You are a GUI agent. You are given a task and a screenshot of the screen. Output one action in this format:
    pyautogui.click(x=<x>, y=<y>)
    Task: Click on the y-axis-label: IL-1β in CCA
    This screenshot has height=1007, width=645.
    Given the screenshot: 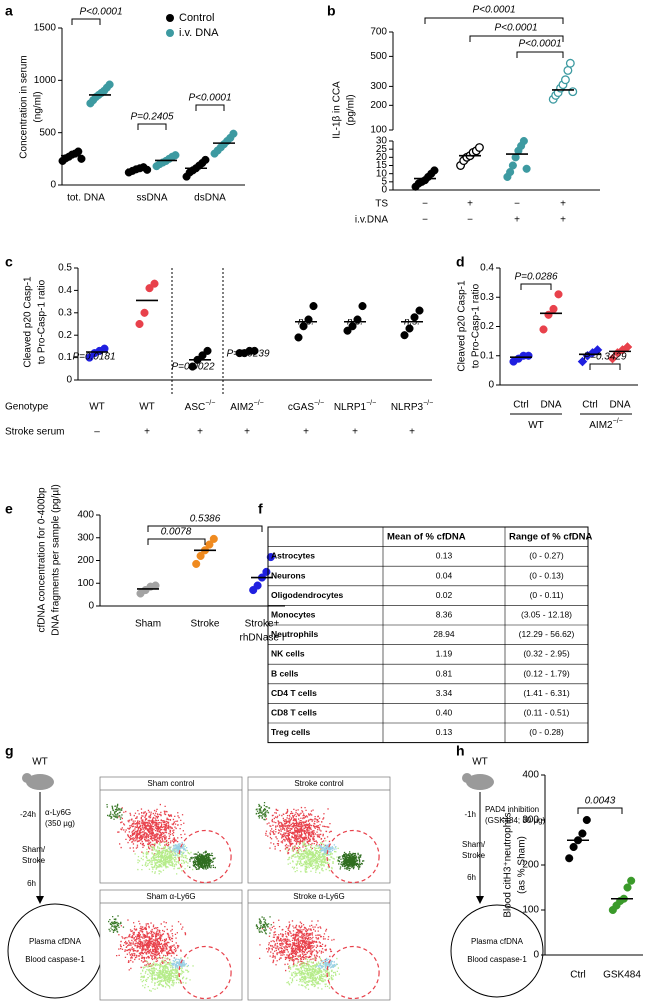 What is the action you would take?
    pyautogui.click(x=337, y=110)
    